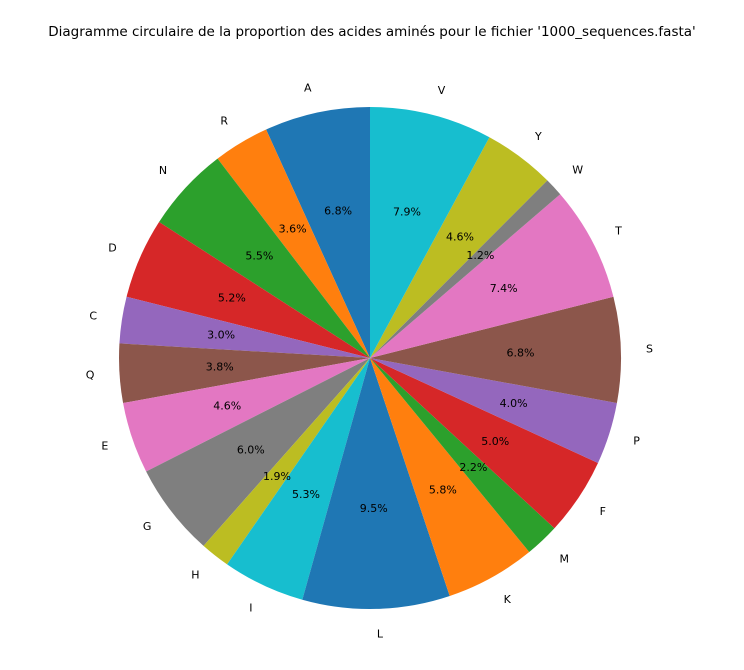  Describe the element at coordinates (232, 298) in the screenshot. I see `percent-label-d: 5.2%` at that location.